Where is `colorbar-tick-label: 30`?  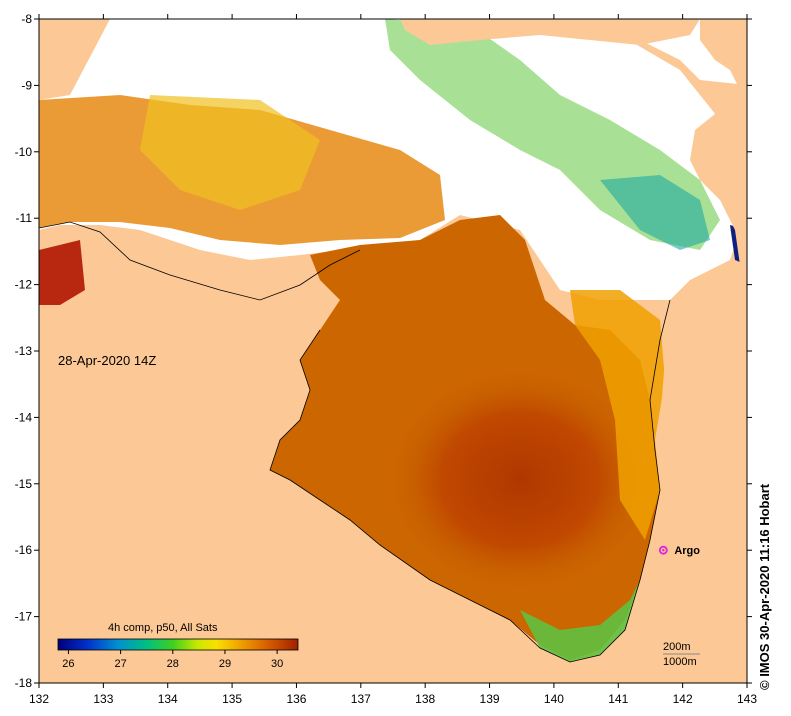 colorbar-tick-label: 30 is located at coordinates (277, 664).